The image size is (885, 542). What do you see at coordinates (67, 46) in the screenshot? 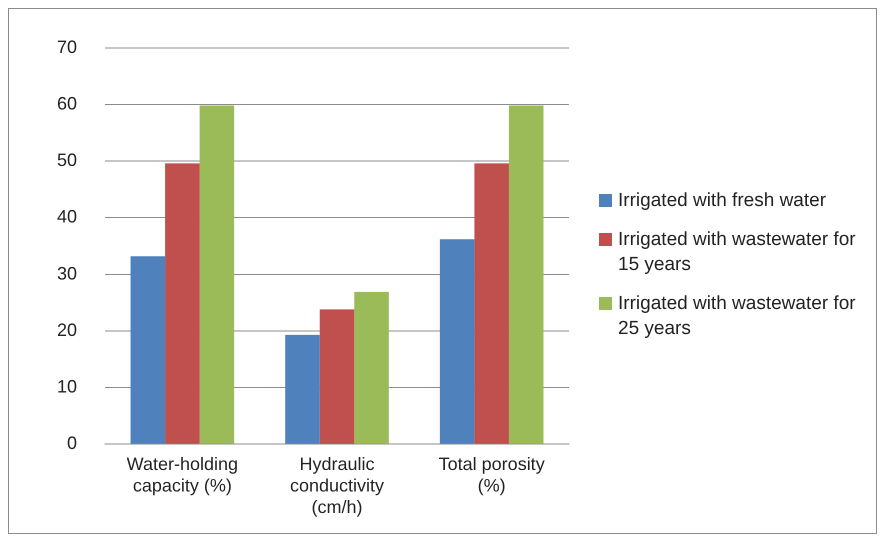
I see `y-tick-label: 70` at bounding box center [67, 46].